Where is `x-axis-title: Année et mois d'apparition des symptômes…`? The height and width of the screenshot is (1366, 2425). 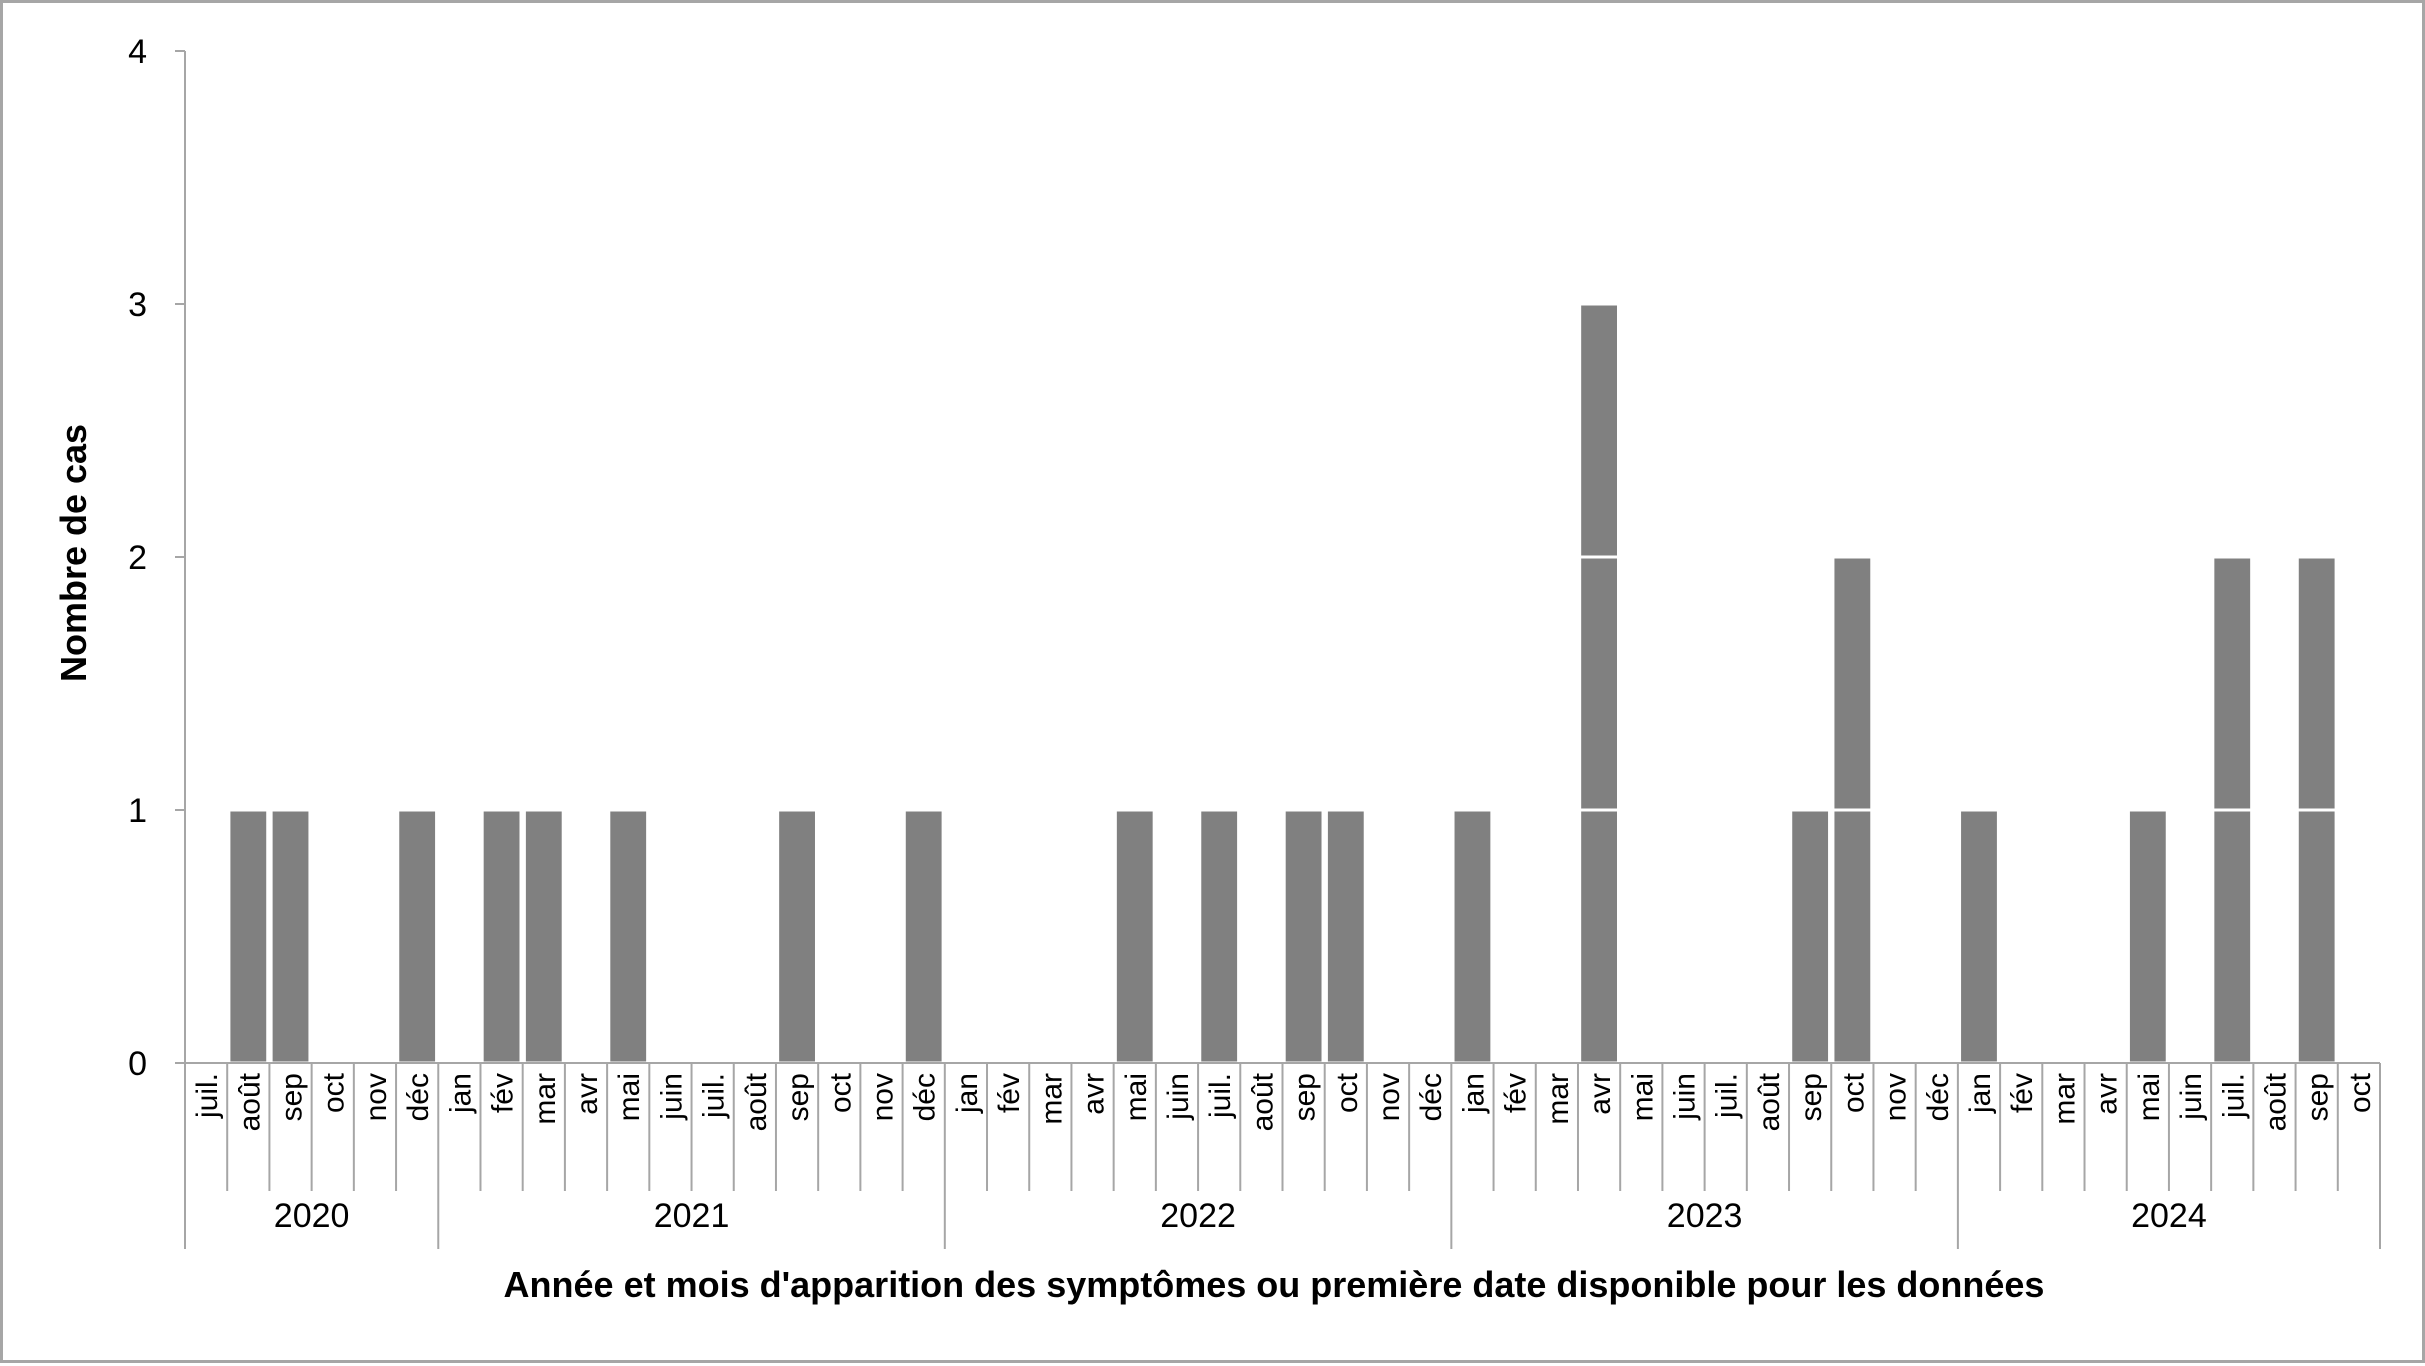
x-axis-title: Année et mois d'apparition des symptômes… is located at coordinates (1274, 1284).